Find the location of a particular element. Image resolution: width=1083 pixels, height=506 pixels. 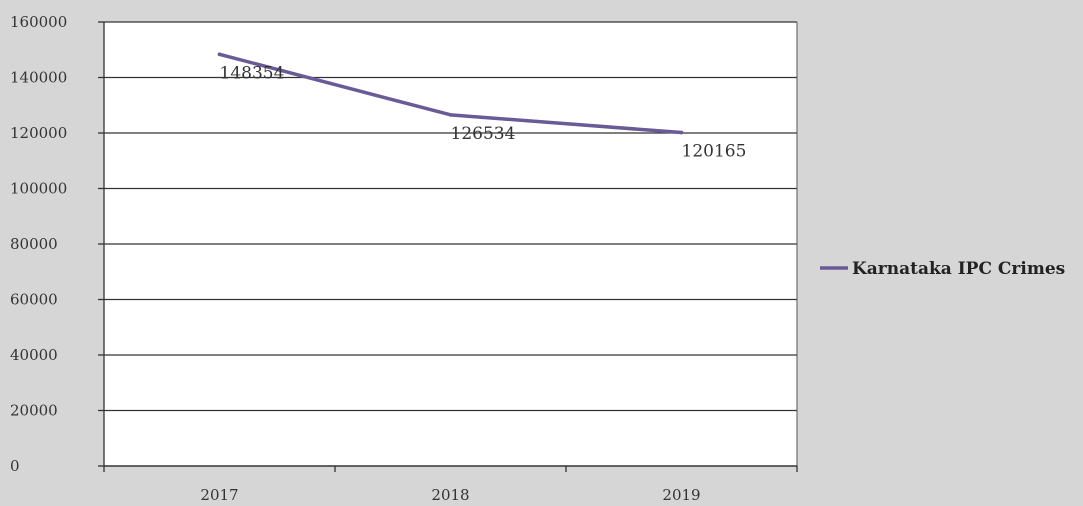

data-label: 120165 is located at coordinates (714, 152).